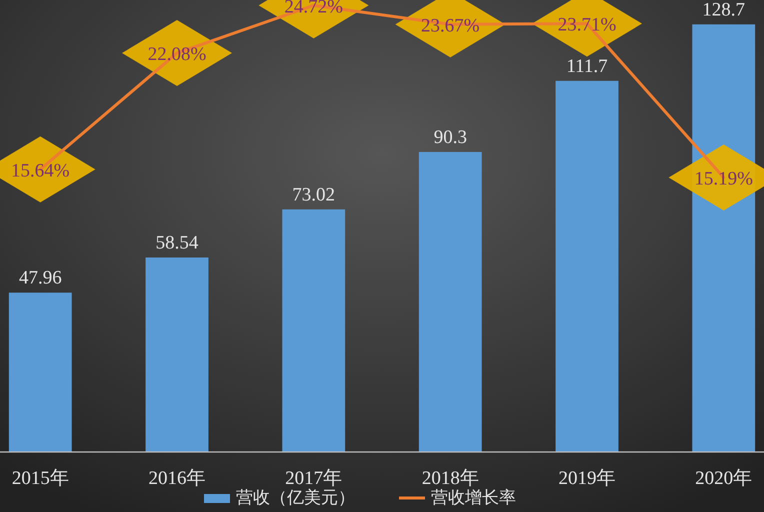 This screenshot has height=512, width=764. Describe the element at coordinates (450, 478) in the screenshot. I see `x-tick-label: 2018年` at that location.